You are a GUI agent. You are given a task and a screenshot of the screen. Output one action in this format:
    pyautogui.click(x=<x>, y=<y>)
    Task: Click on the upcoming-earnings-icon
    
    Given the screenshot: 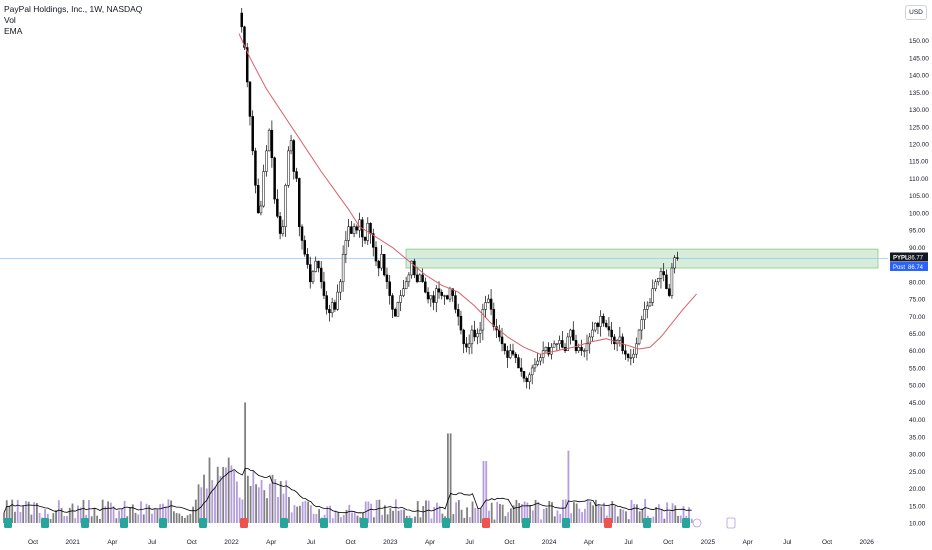 What is the action you would take?
    pyautogui.click(x=731, y=523)
    